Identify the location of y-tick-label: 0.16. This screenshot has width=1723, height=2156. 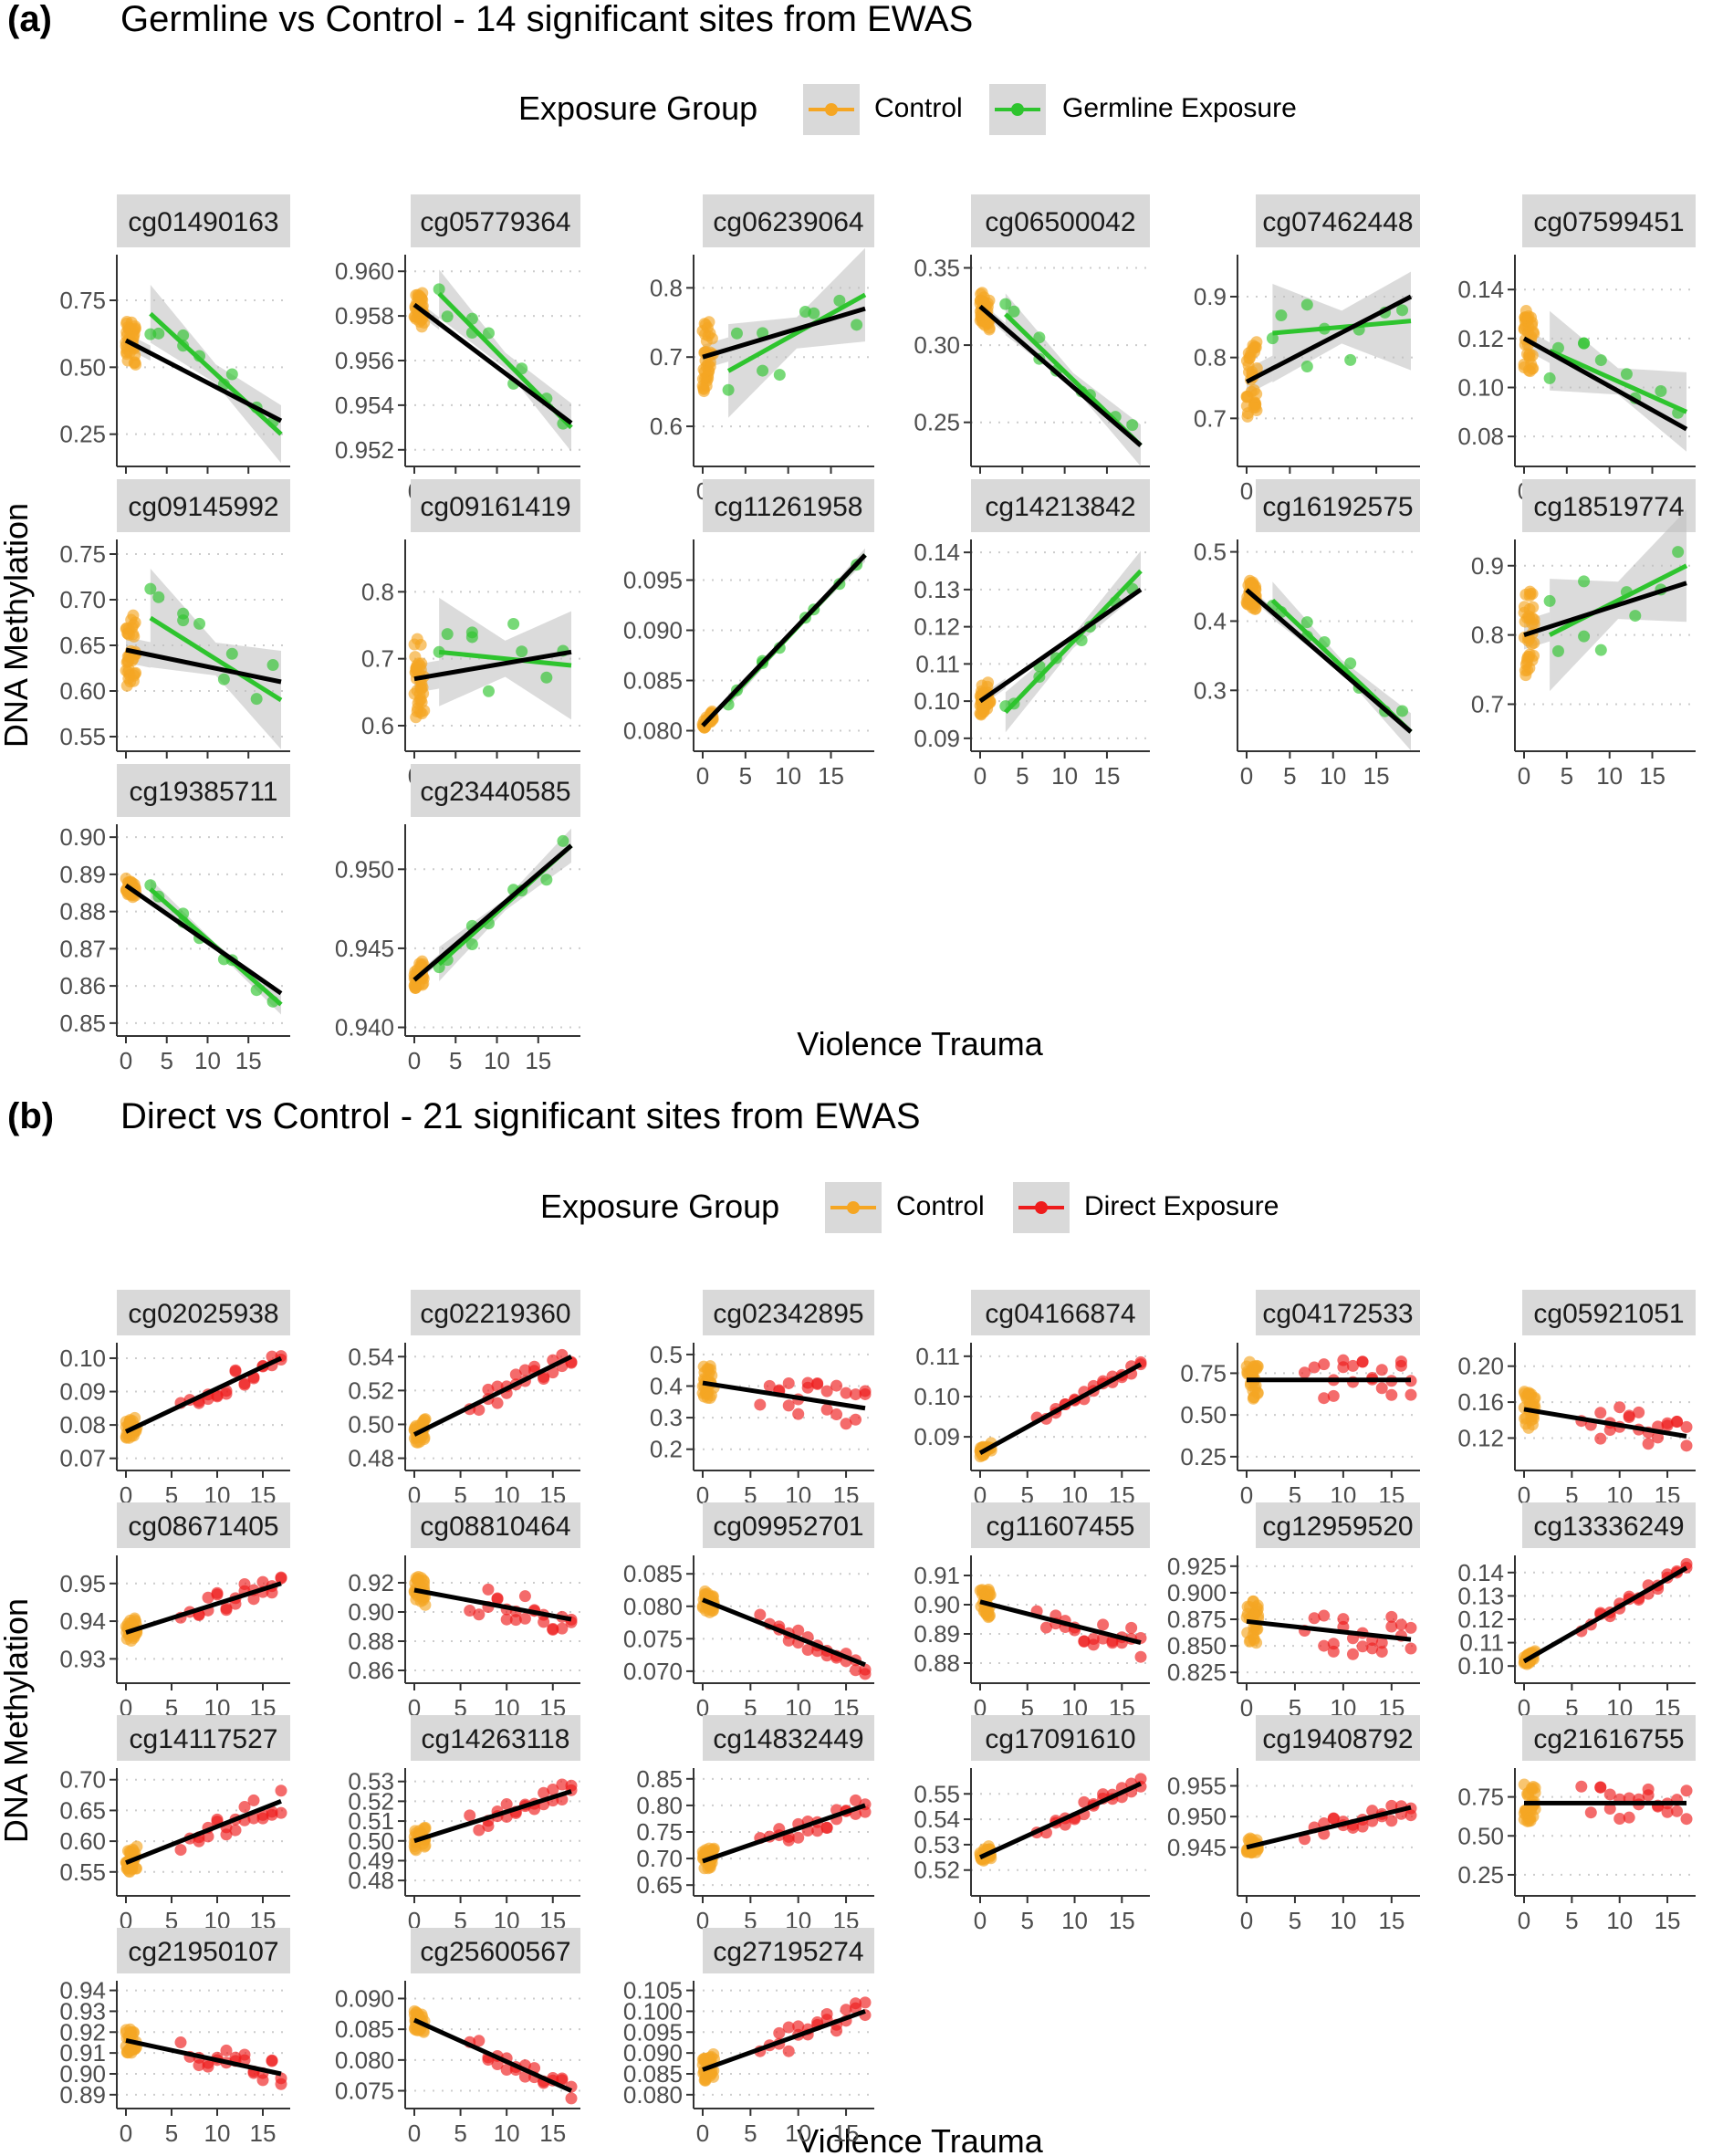
(1480, 1402).